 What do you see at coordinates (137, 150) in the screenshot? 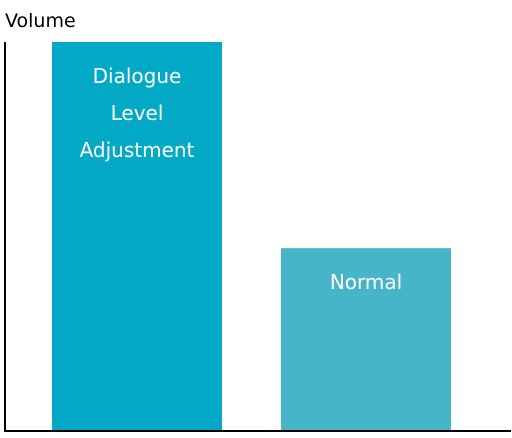
I see `bar-1-label-line-3: Adjustment` at bounding box center [137, 150].